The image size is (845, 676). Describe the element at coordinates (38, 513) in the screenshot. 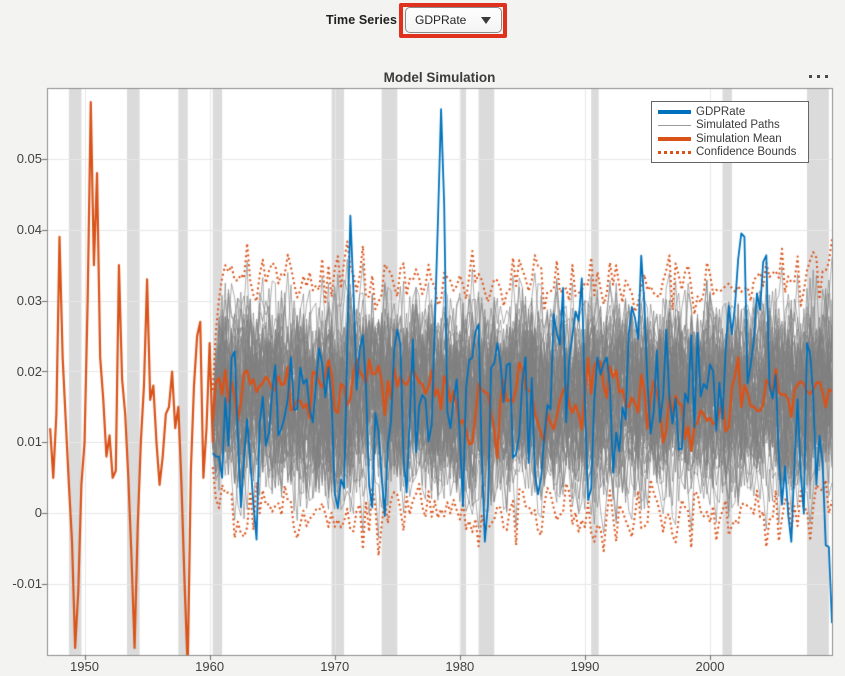

I see `y-tick-label: 0` at that location.